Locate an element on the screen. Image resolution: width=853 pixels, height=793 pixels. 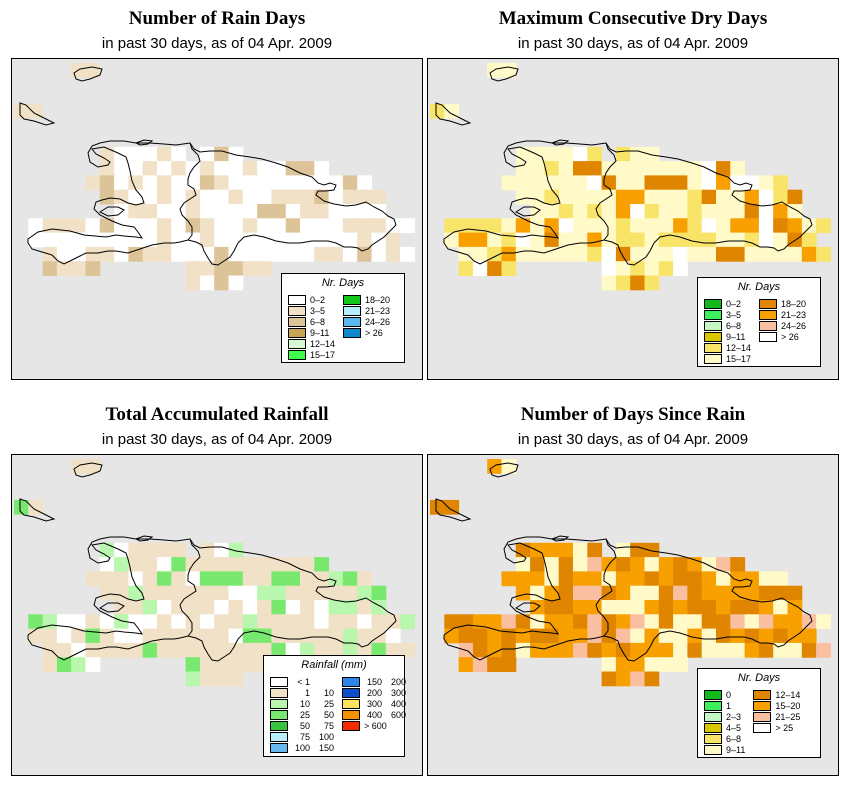
legend-label: 3–5 is located at coordinates (318, 310).